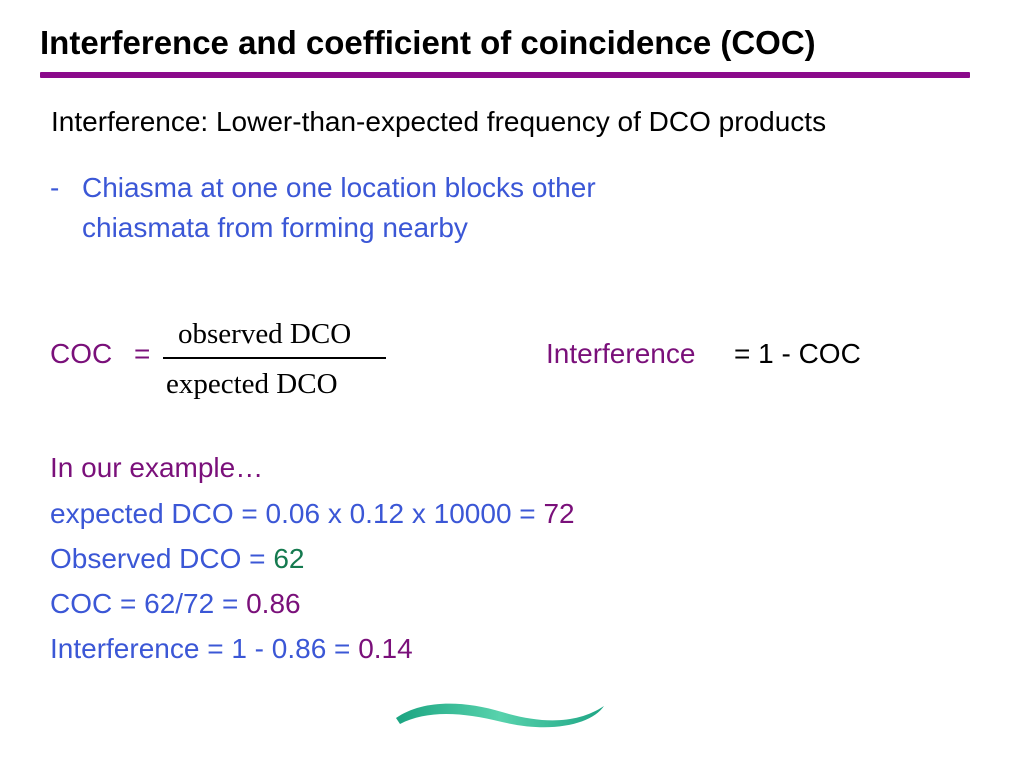 The height and width of the screenshot is (768, 1024). What do you see at coordinates (162, 558) in the screenshot?
I see `example-line-2-text: Observed DCO =` at bounding box center [162, 558].